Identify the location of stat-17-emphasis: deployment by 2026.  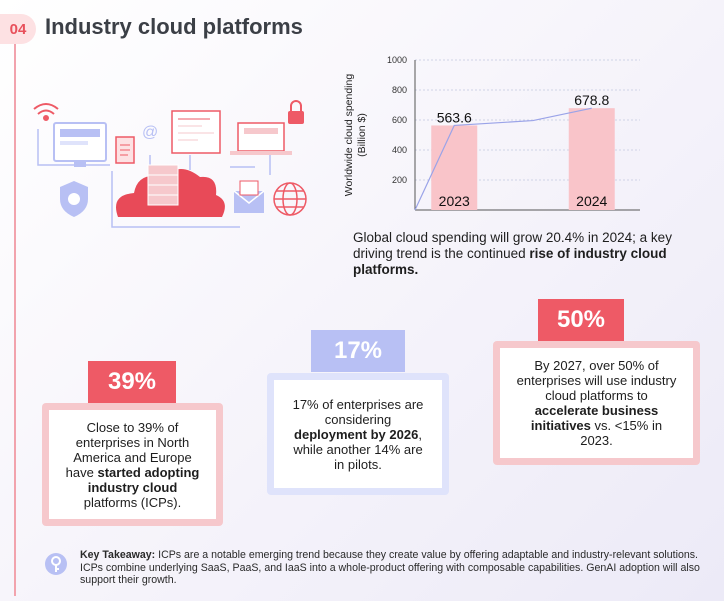
(356, 434).